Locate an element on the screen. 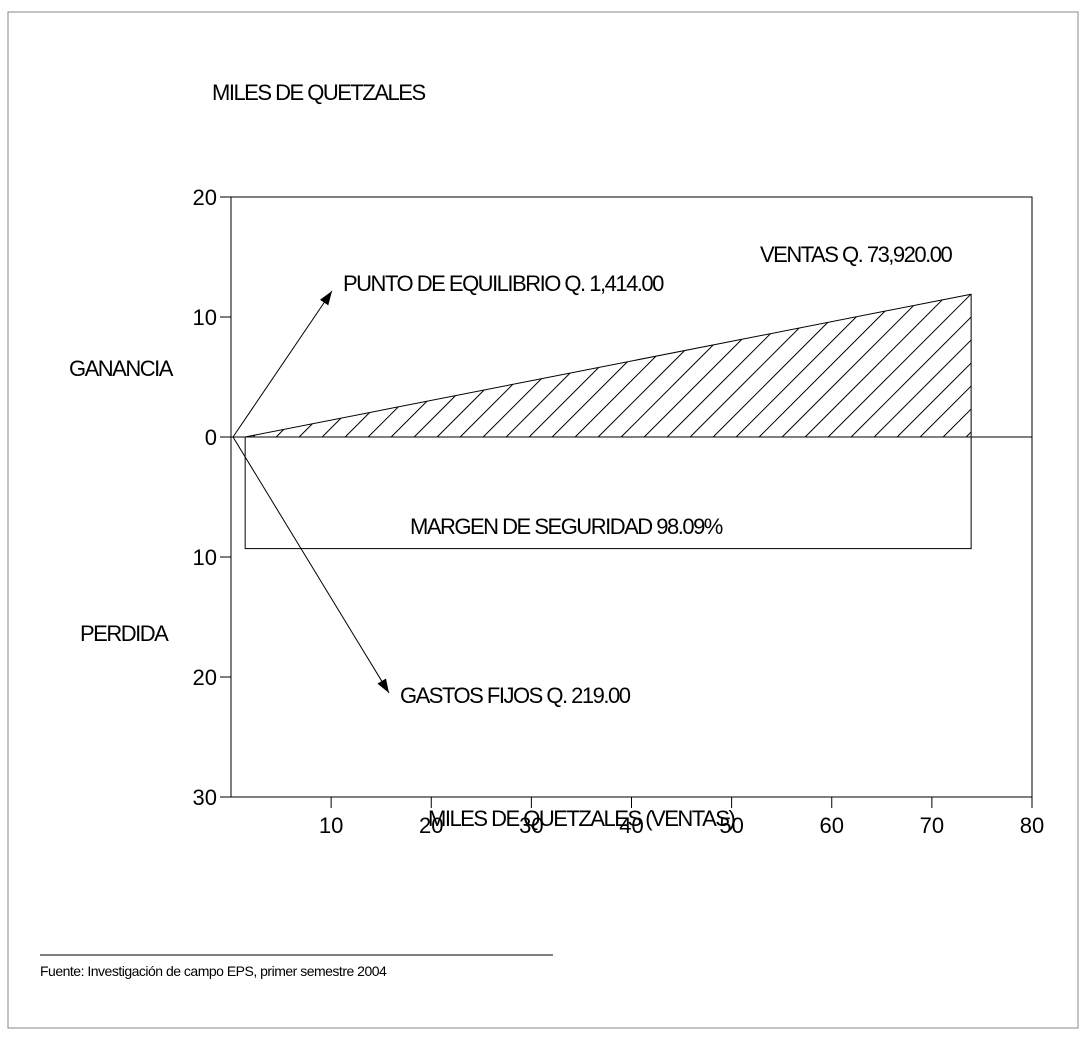 The image size is (1081, 1038). x-tick-label: 60 is located at coordinates (832, 825).